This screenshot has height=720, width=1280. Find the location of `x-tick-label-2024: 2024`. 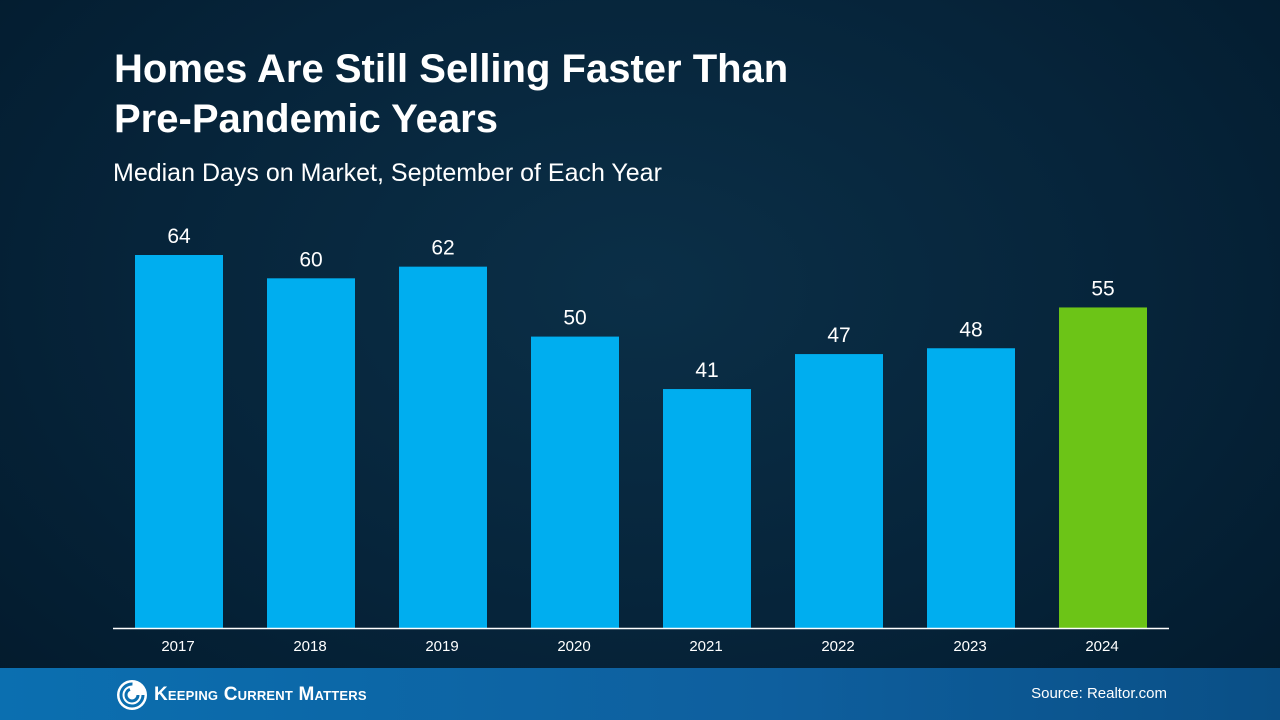

x-tick-label-2024: 2024 is located at coordinates (1101, 646).